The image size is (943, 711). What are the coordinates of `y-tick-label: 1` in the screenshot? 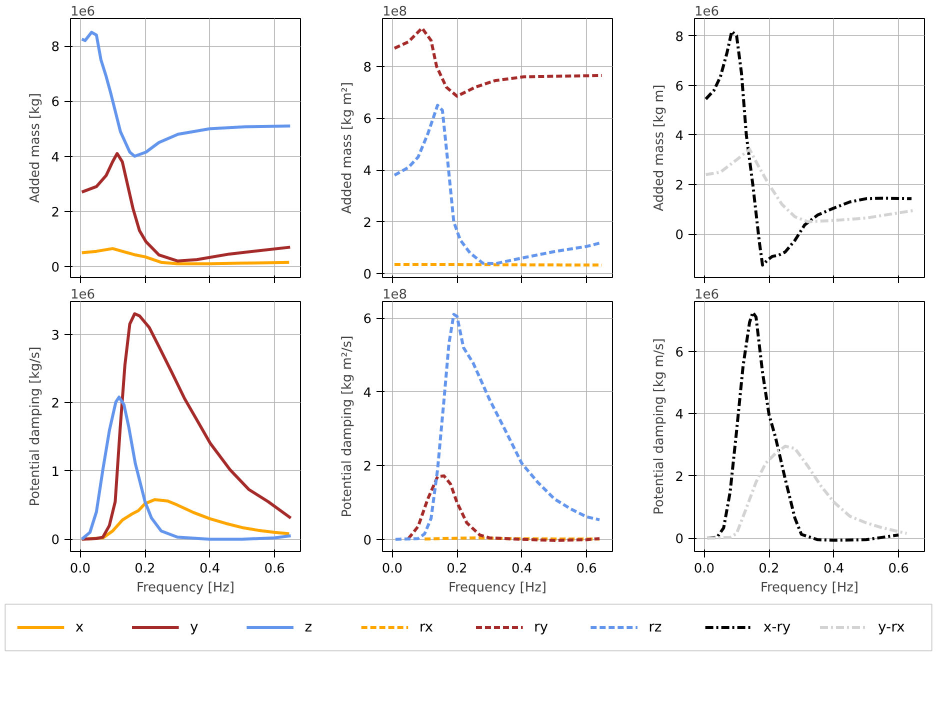 It's located at (55, 472).